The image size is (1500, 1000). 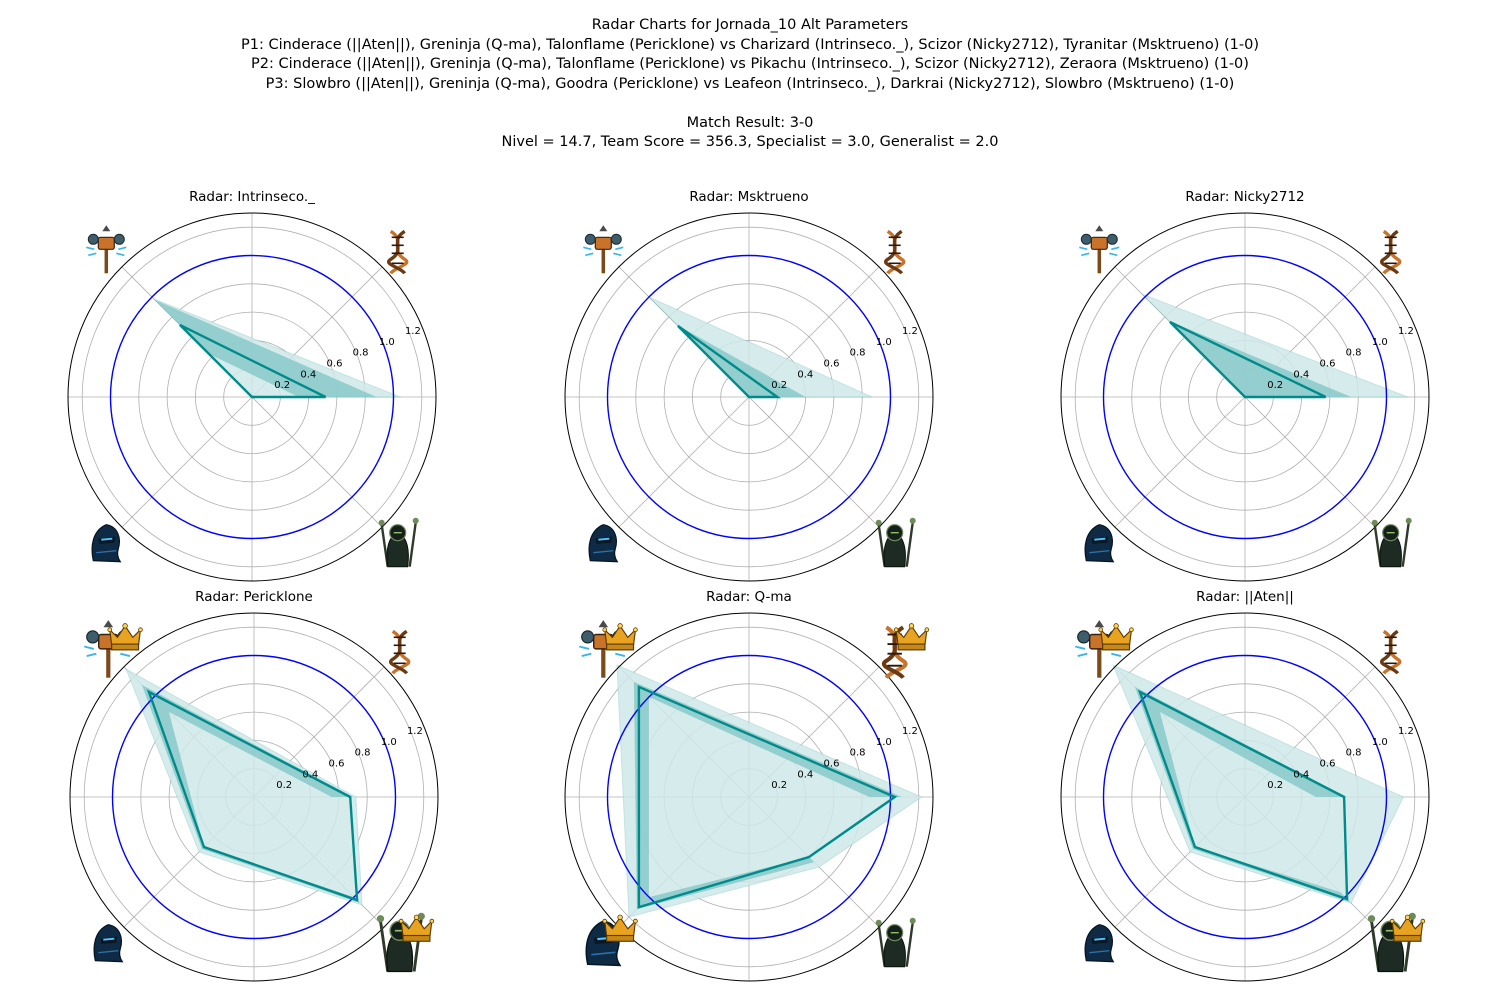 I want to click on radar-panel: Radar: Msktrueno 0.2 0.4 0.6 0.8 1.0 1.2, so click(x=749, y=385).